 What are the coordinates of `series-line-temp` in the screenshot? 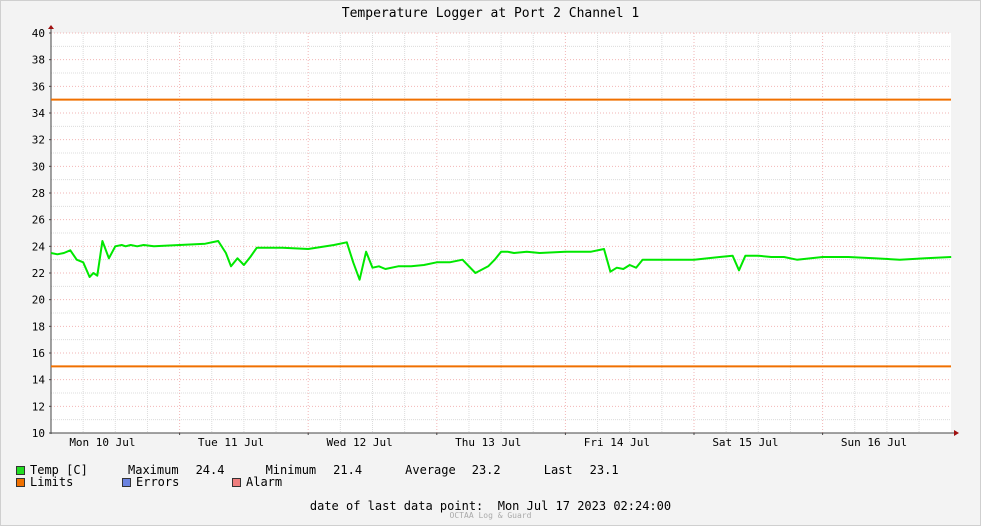 It's located at (501, 260).